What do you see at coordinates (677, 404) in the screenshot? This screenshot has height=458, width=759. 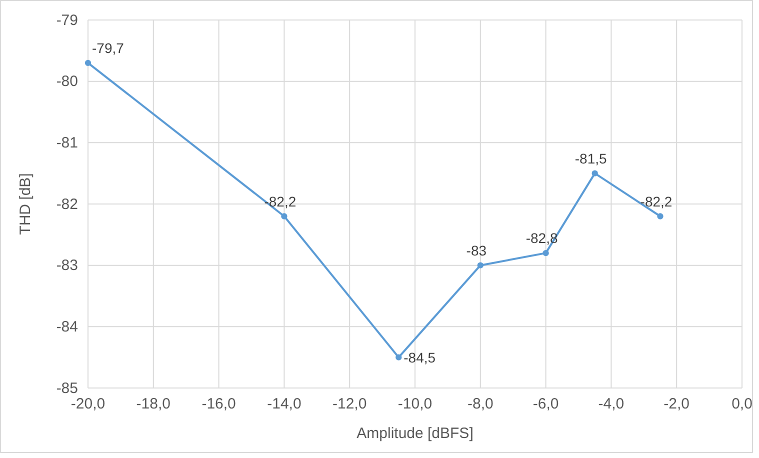 I see `x-tick-label: -2,0` at bounding box center [677, 404].